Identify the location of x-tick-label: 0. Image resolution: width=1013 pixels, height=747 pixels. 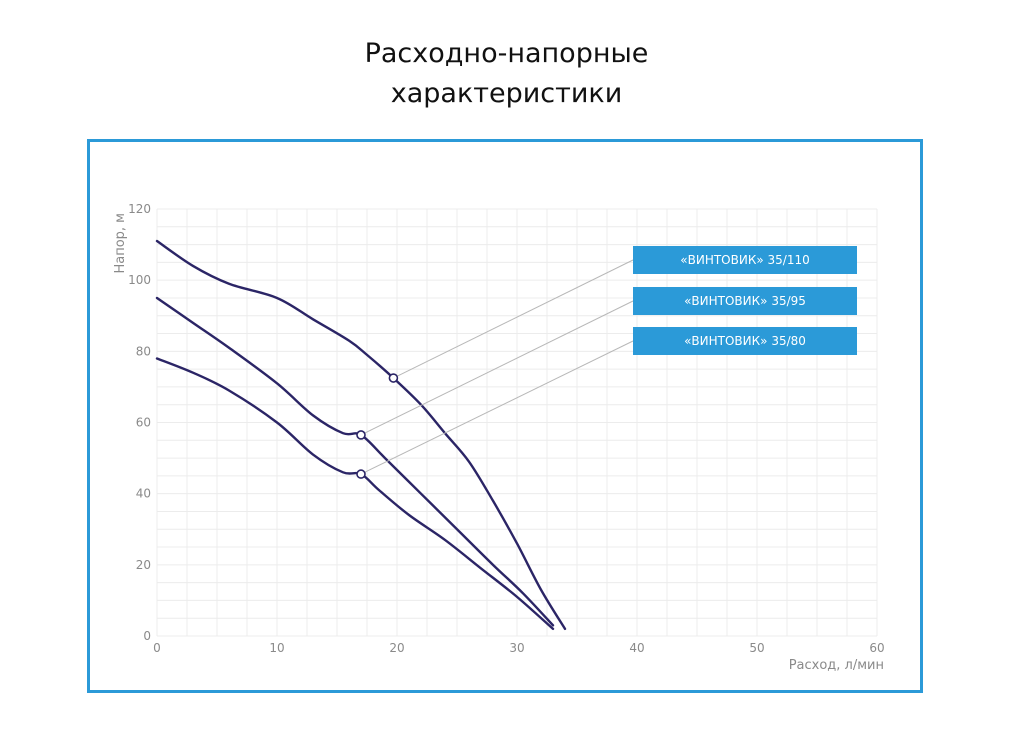
(157, 648).